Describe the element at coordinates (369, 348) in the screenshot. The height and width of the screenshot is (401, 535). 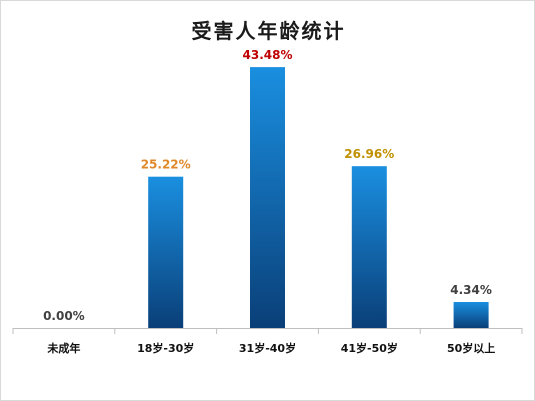
I see `x-tick-label-3: 41岁-50岁` at that location.